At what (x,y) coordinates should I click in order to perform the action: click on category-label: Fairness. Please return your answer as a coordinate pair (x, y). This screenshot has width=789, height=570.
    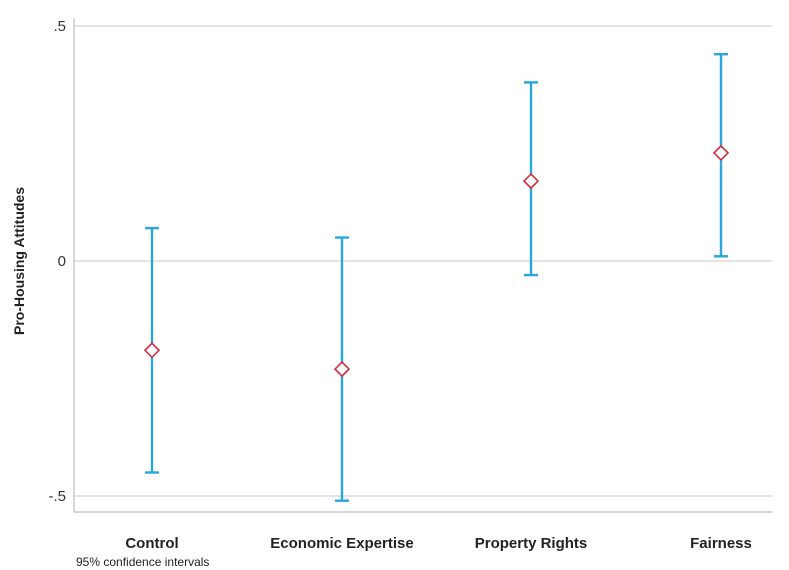
    Looking at the image, I should click on (721, 543).